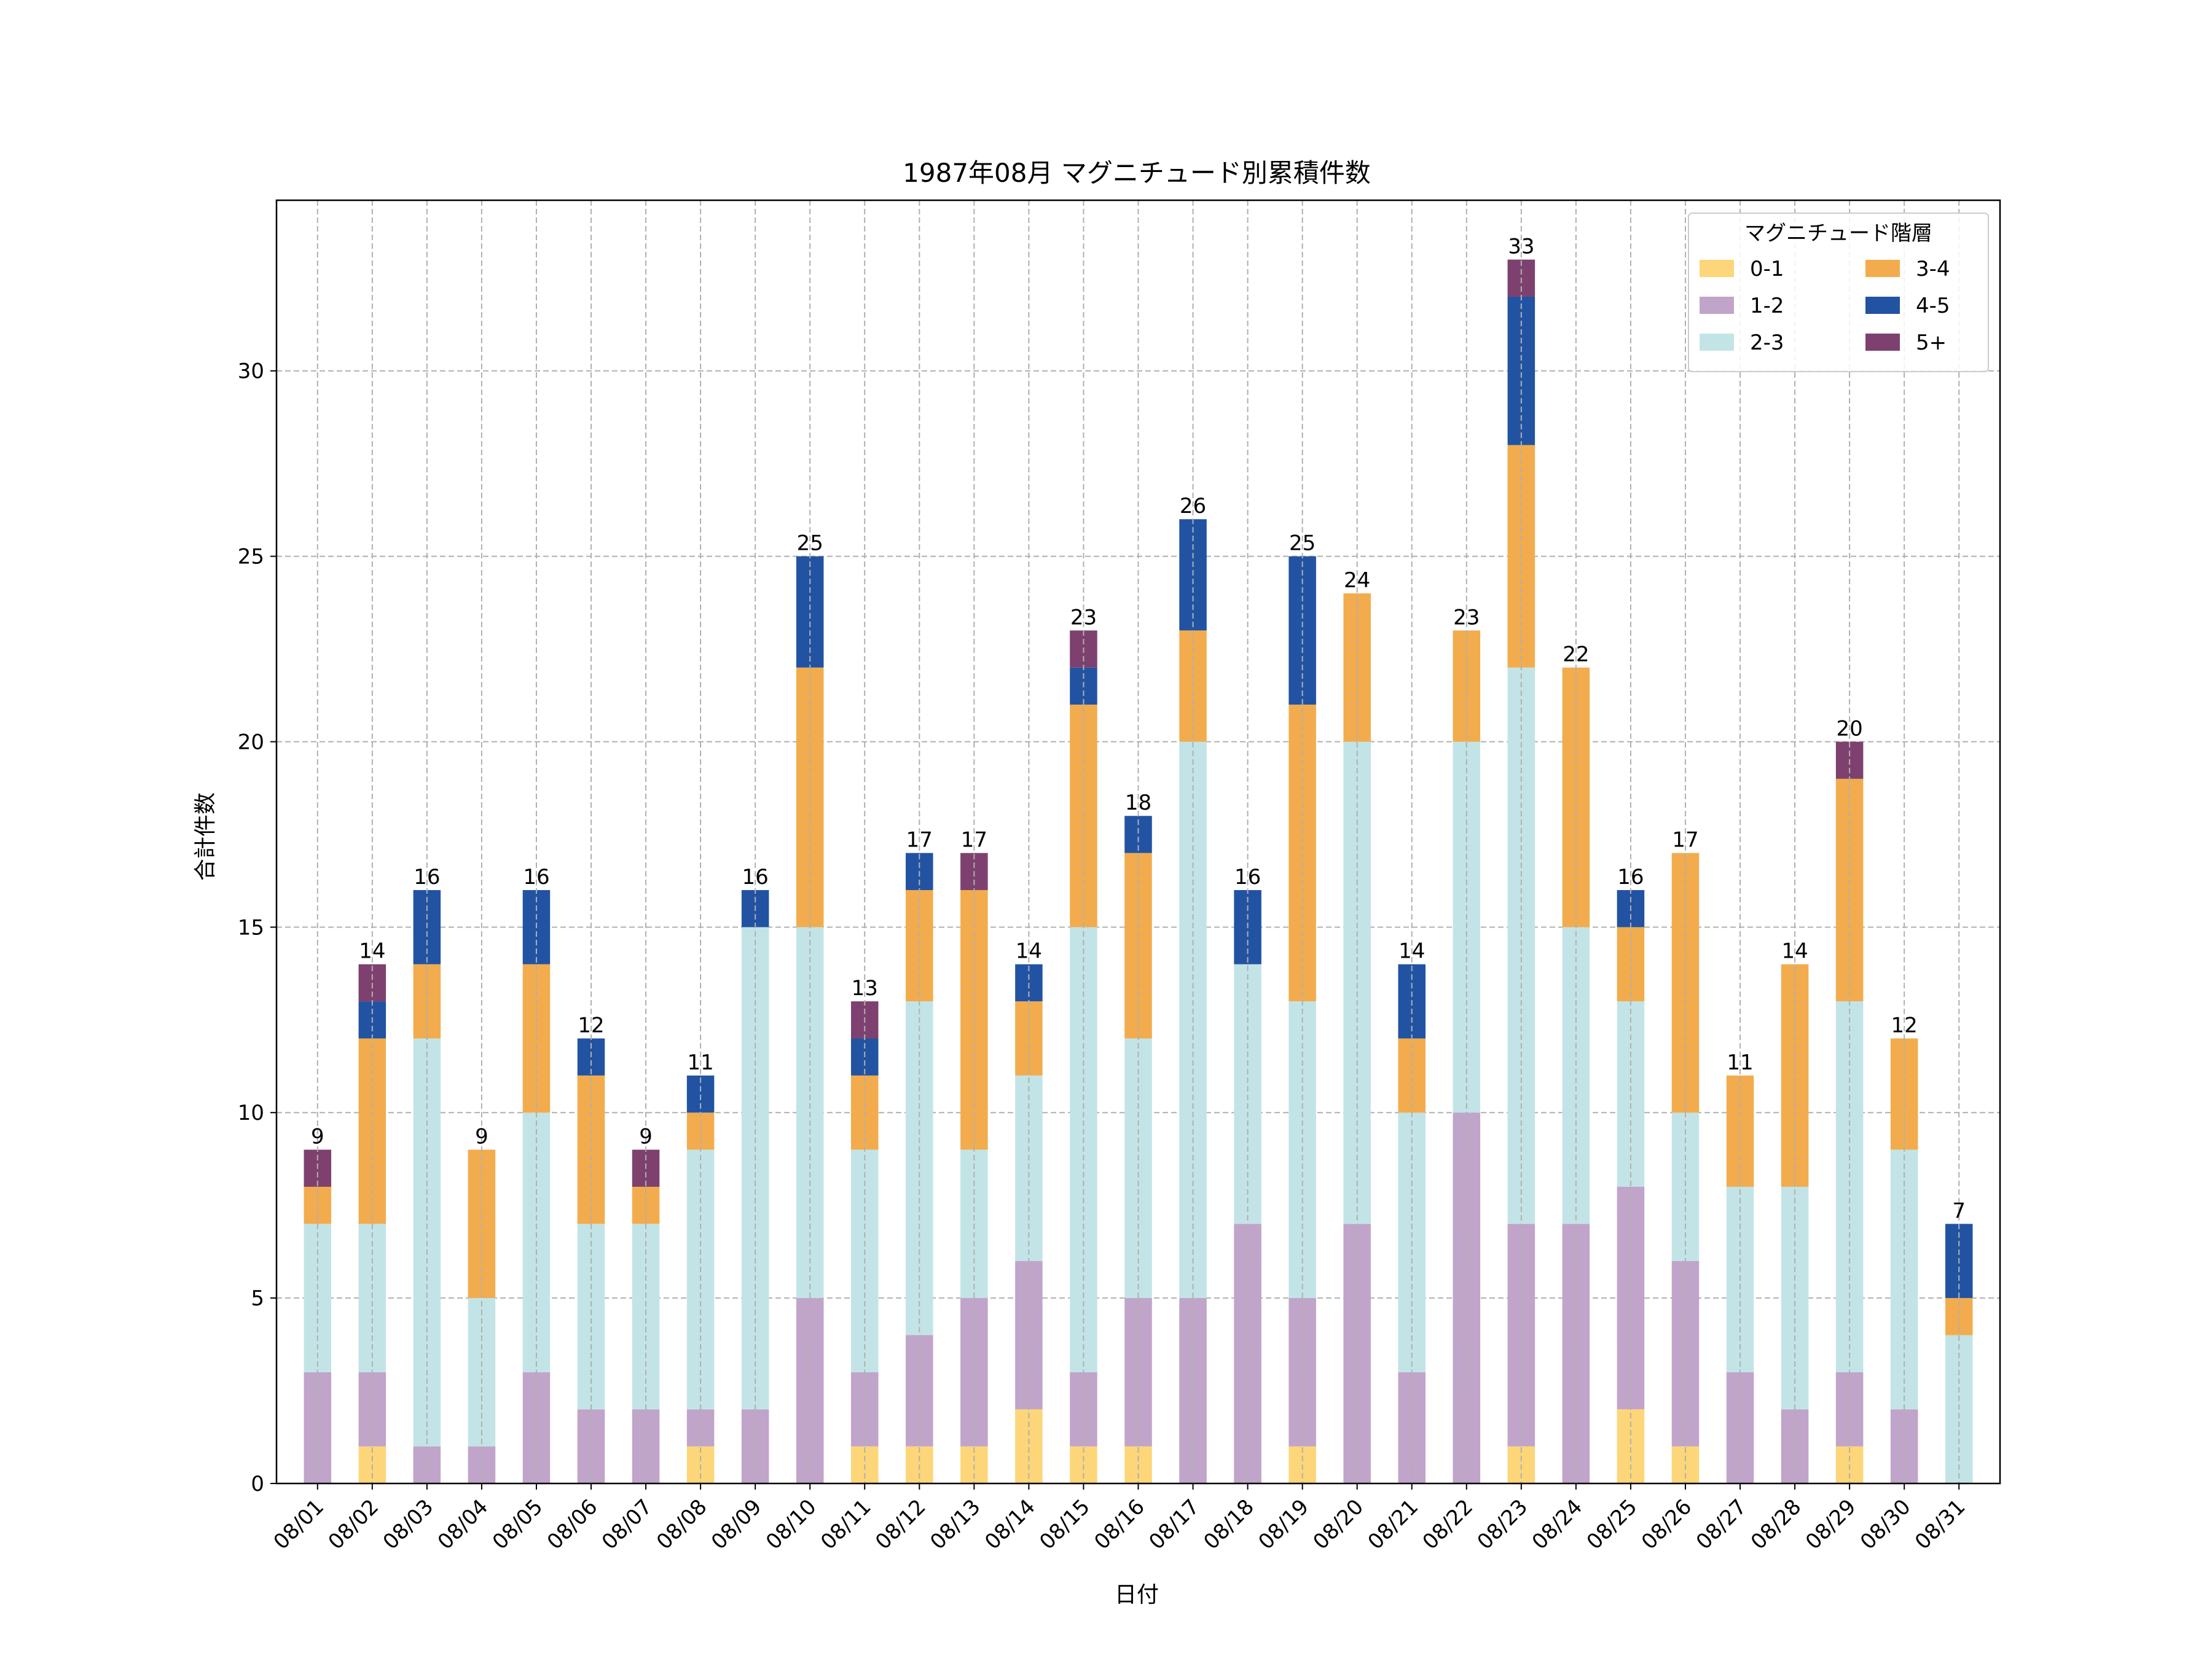  I want to click on bar-total-label: 24, so click(1357, 580).